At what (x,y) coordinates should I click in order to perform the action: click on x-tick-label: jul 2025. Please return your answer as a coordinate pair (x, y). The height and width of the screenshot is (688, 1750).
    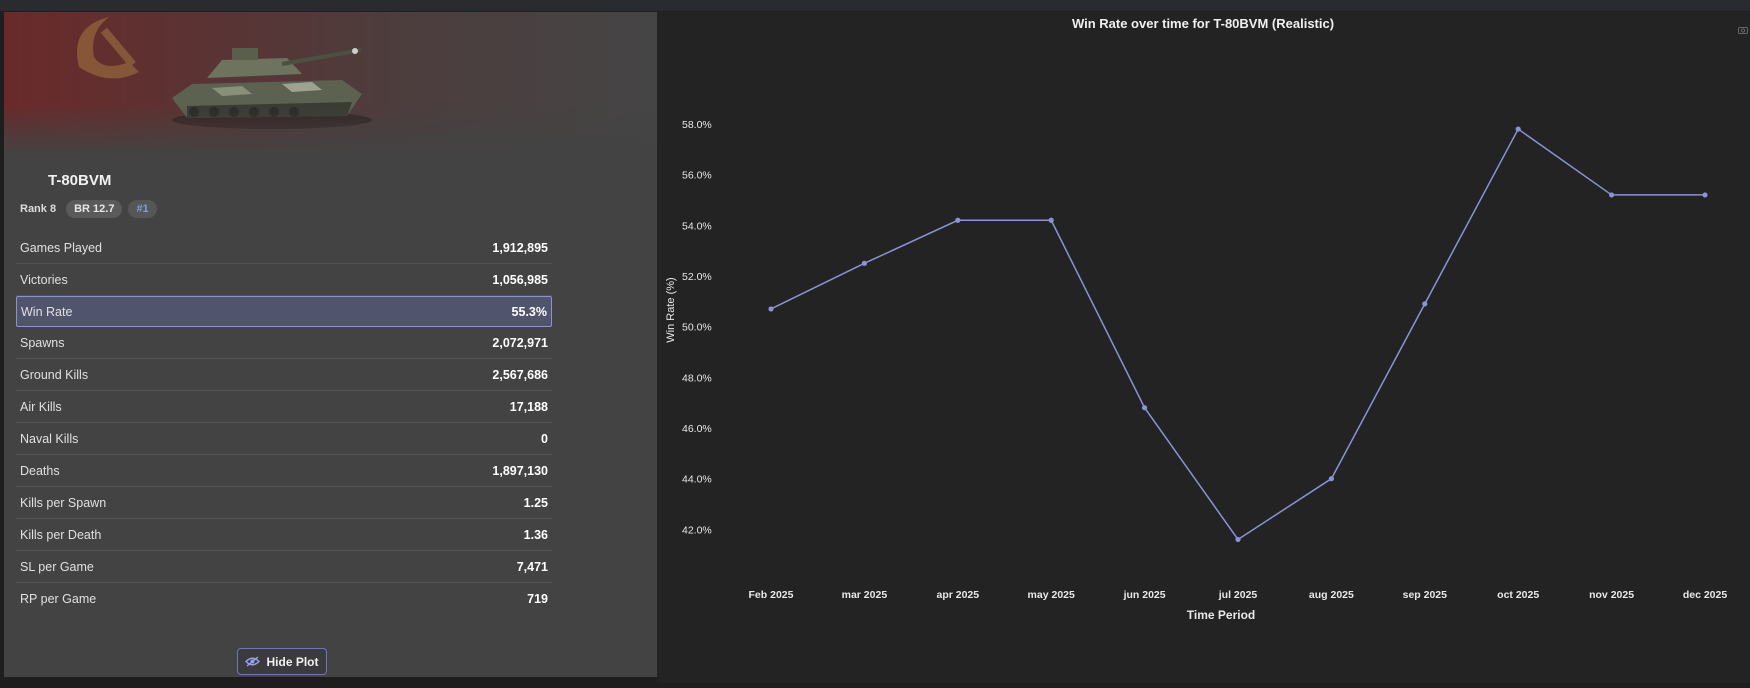
    Looking at the image, I should click on (1238, 595).